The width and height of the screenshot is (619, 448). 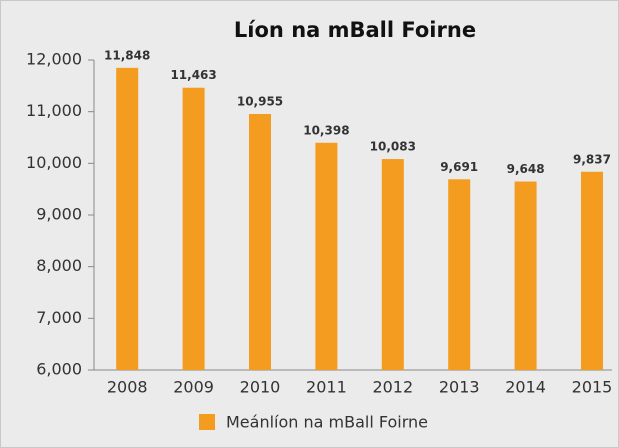 What do you see at coordinates (355, 30) in the screenshot?
I see `chart-title: Líon na mBall Foirne` at bounding box center [355, 30].